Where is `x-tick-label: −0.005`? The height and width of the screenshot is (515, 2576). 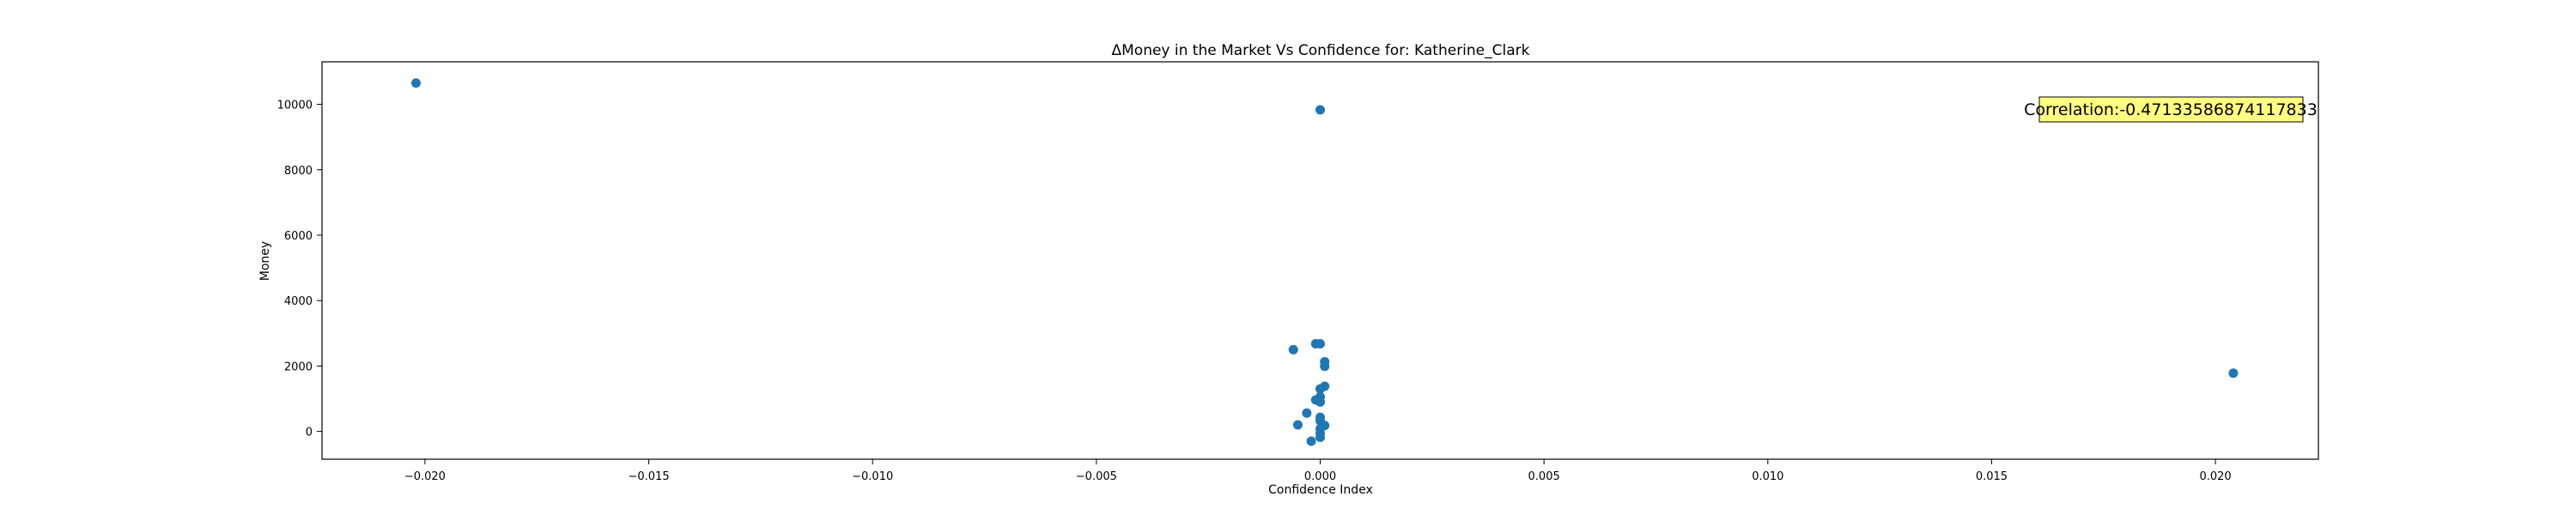 x-tick-label: −0.005 is located at coordinates (1096, 476).